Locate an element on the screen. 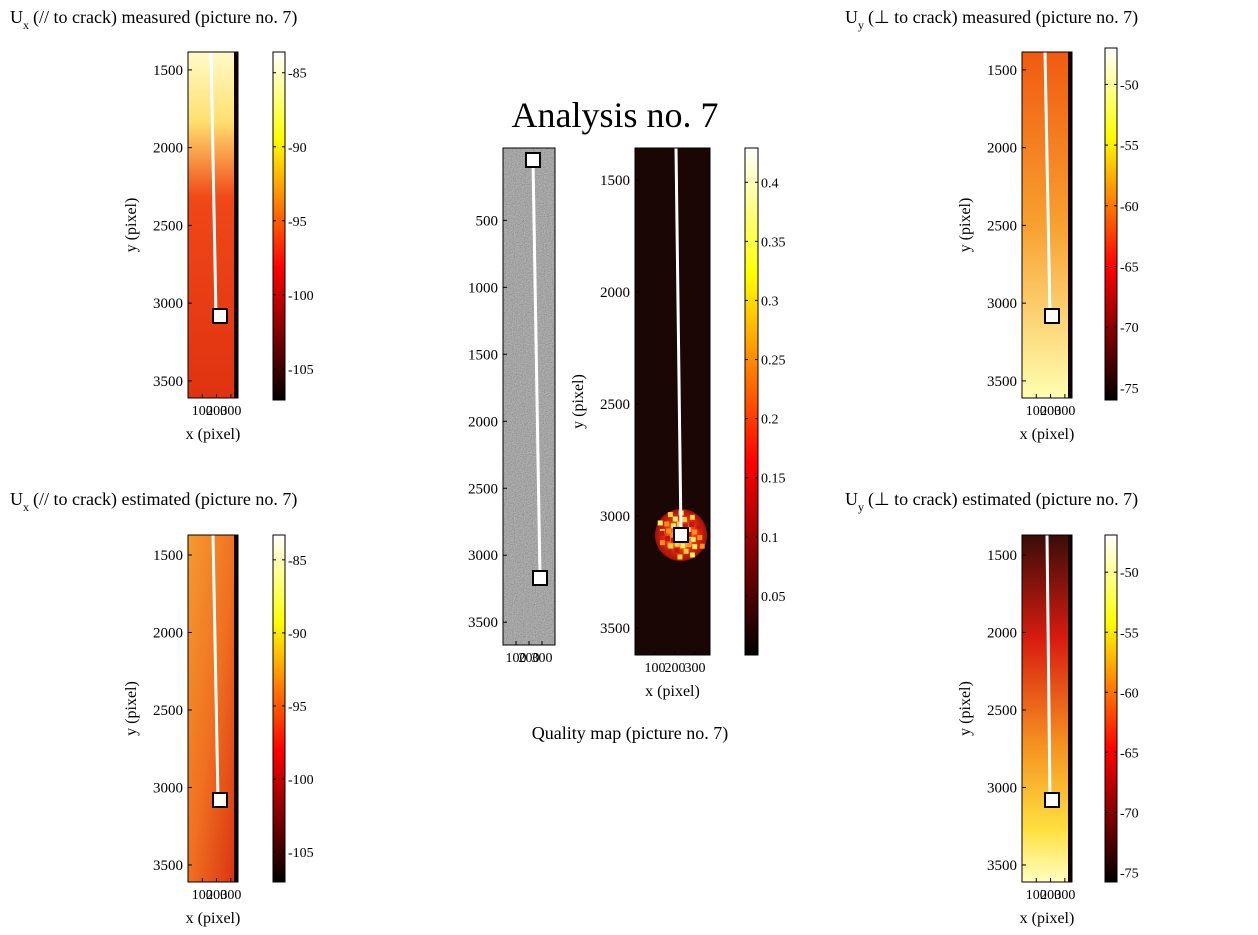  y-tick-label: 1000 is located at coordinates (483, 288).